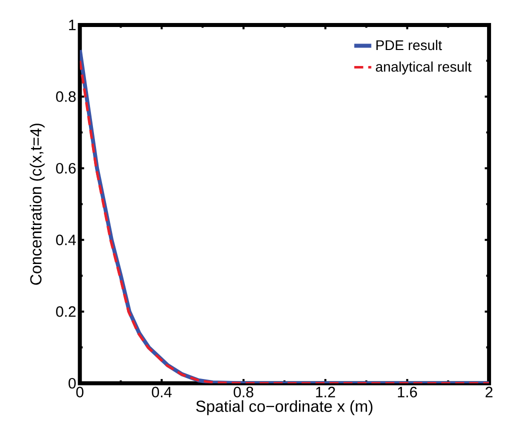  Describe the element at coordinates (37, 204) in the screenshot. I see `y-axis-title: Concentration (c(x,t=4)` at that location.